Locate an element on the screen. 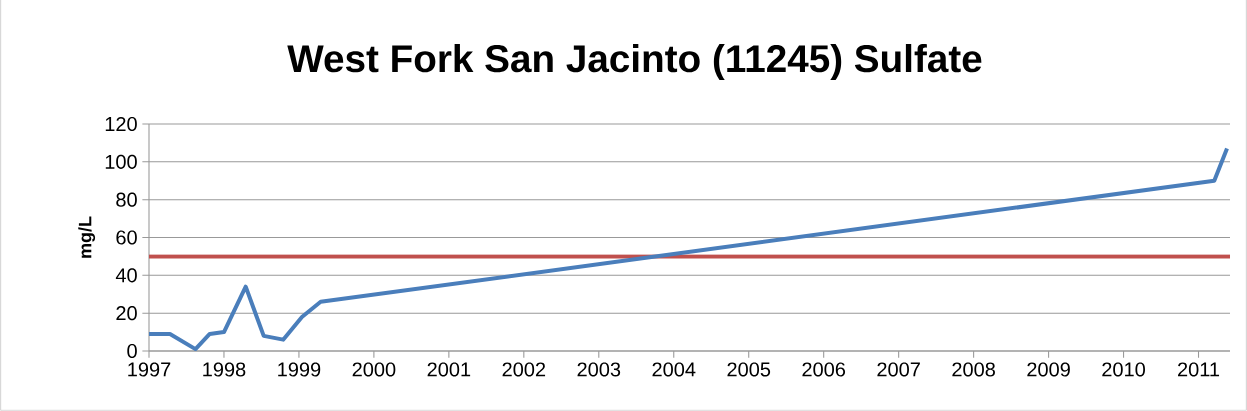 This screenshot has width=1247, height=411. x-tick-label: 1997 is located at coordinates (149, 369).